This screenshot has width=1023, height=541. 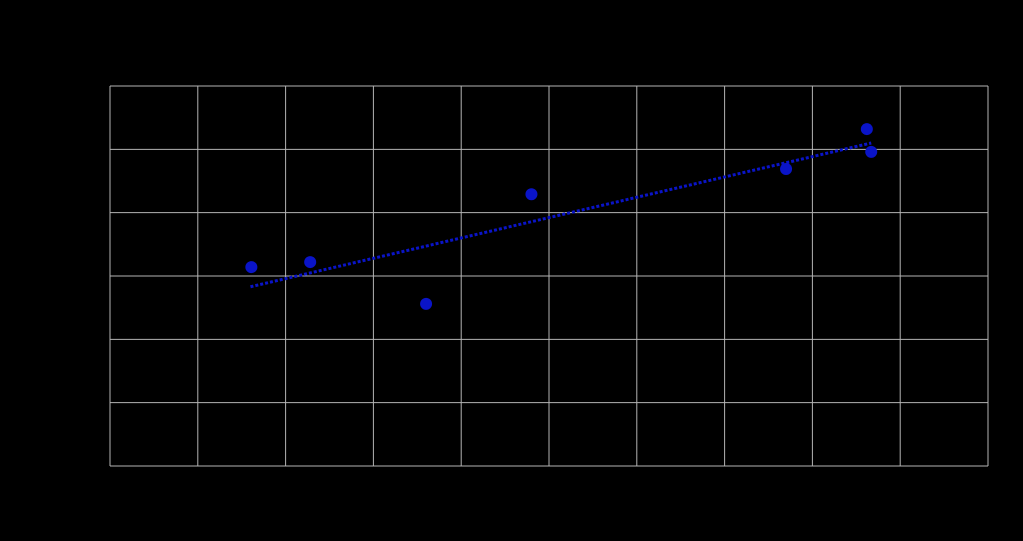 I want to click on y-tick-label: 3, so click(x=98, y=275).